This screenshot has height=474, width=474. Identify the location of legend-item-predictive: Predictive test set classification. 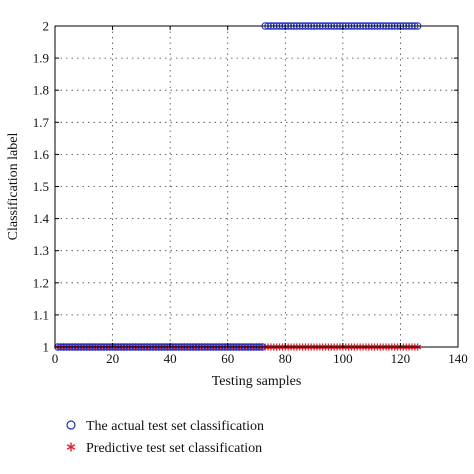
(164, 448).